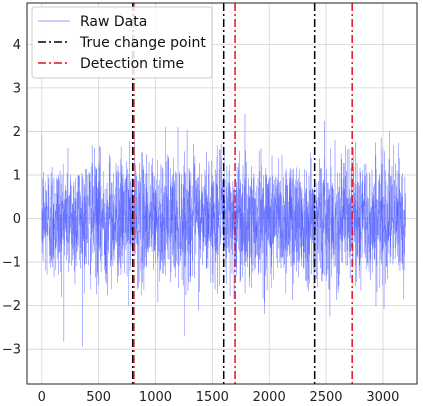 This screenshot has height=406, width=423. What do you see at coordinates (142, 43) in the screenshot?
I see `legend-label: True change point` at bounding box center [142, 43].